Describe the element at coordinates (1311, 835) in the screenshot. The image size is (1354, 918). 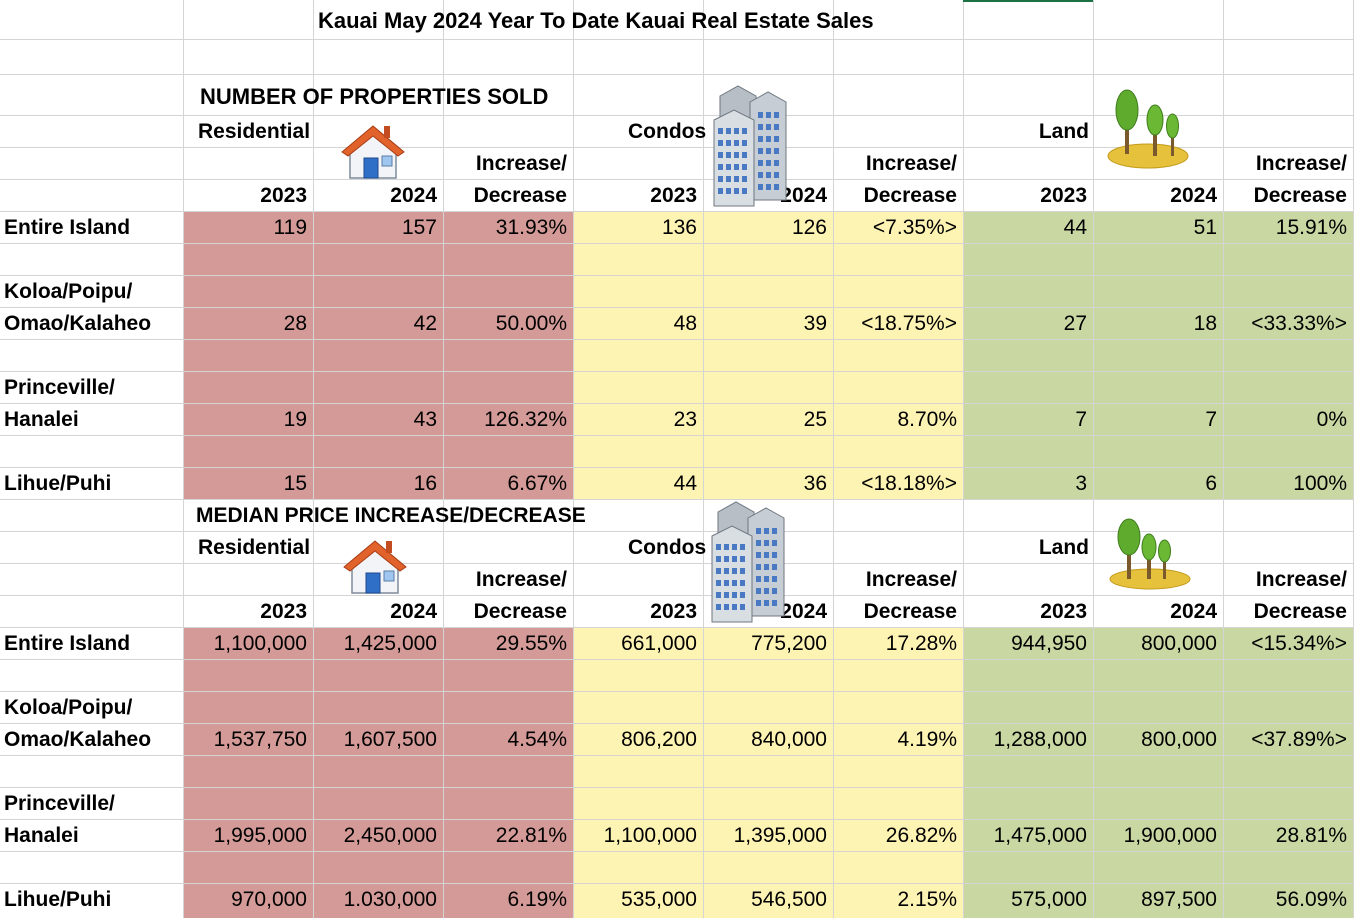
I see `table-cell: 28.81%` at that location.